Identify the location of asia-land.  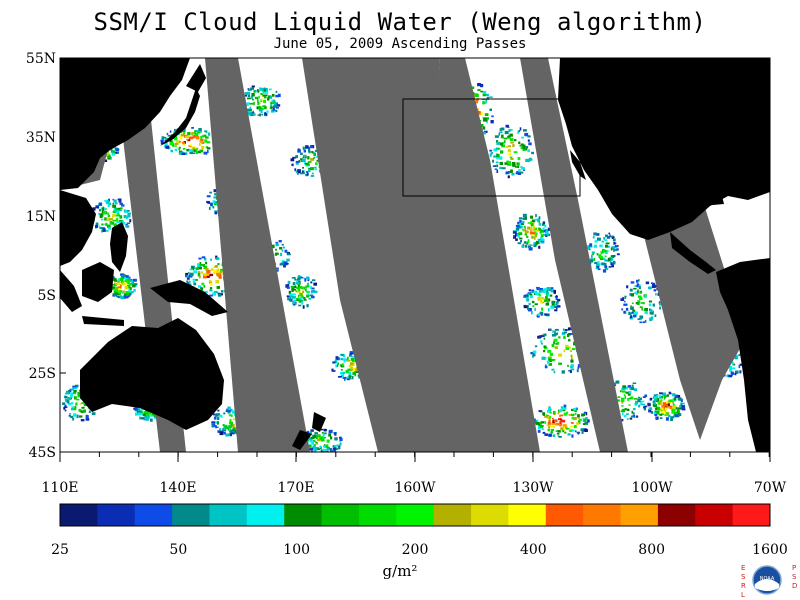
(125, 124).